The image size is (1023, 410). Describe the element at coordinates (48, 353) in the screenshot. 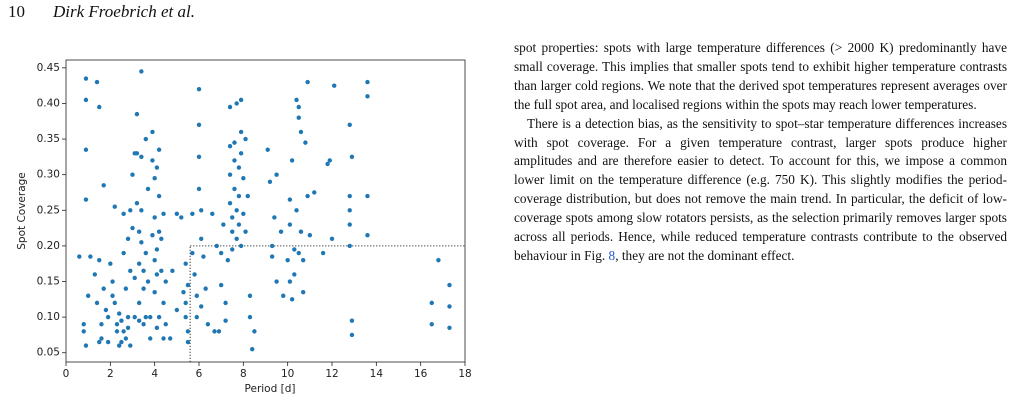

I see `y-tick-label: 0.05` at that location.